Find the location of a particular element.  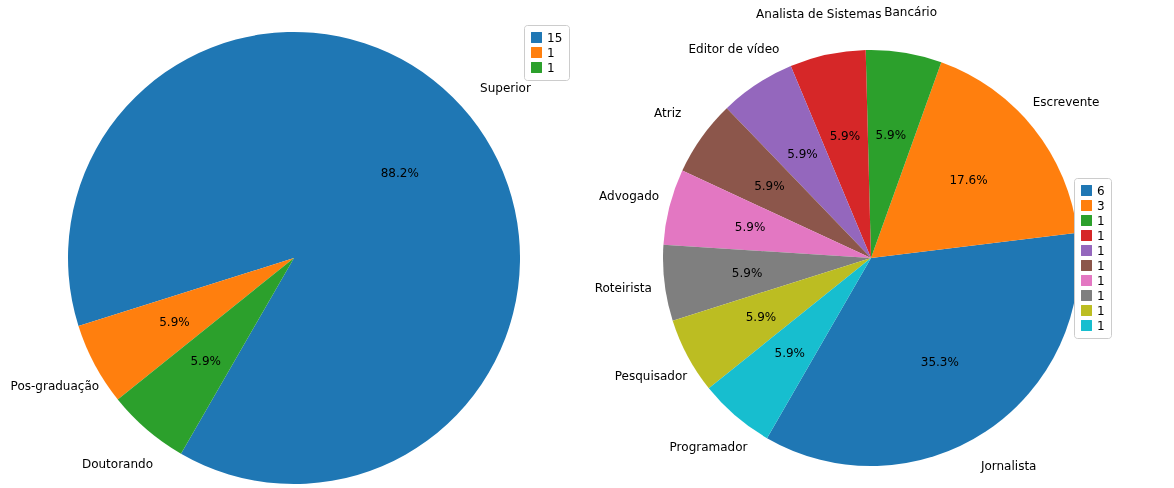

slice-label: Superior is located at coordinates (505, 88).